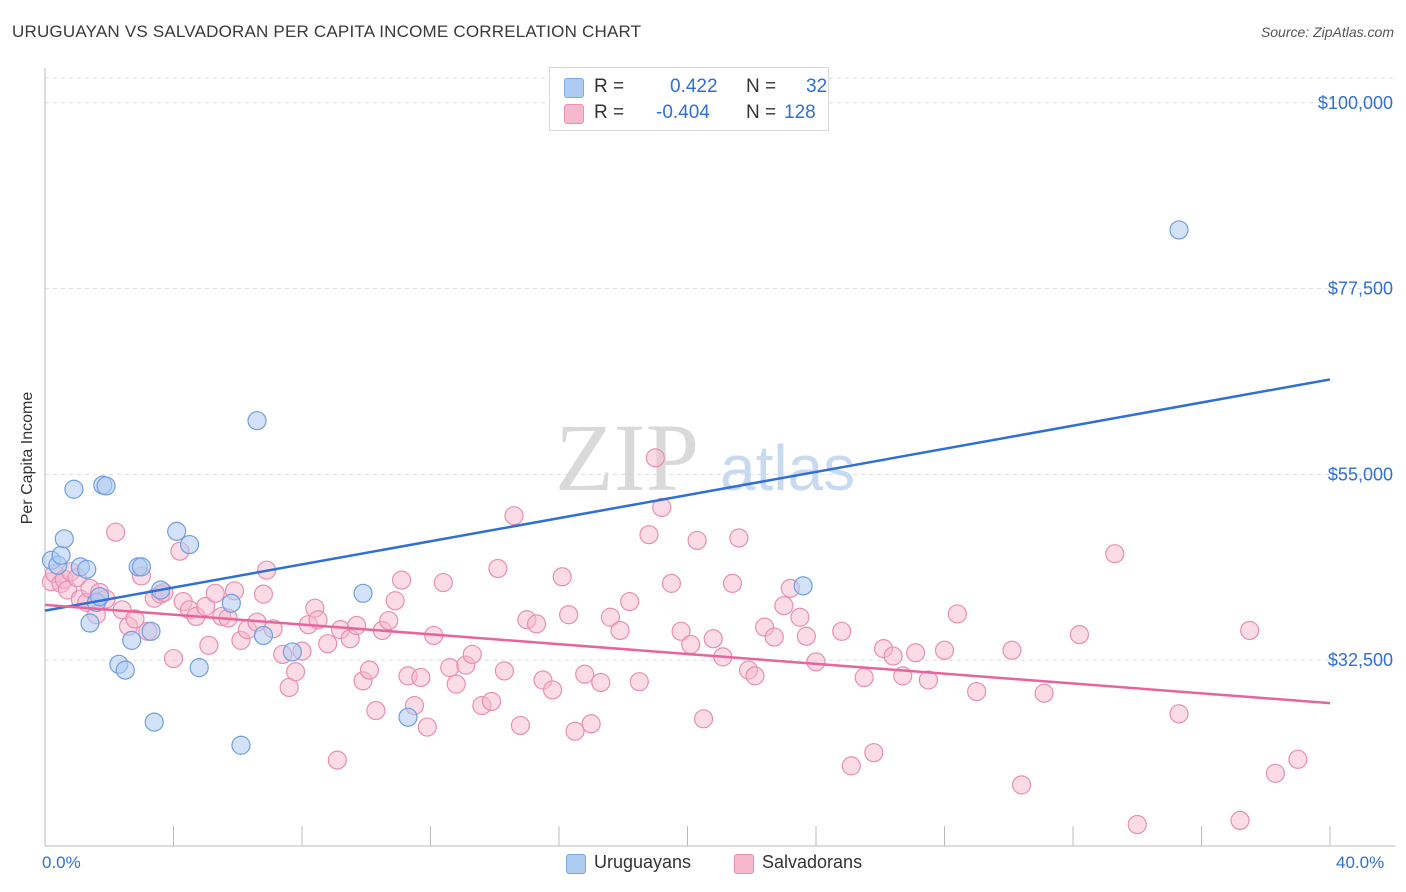 Image resolution: width=1406 pixels, height=892 pixels. I want to click on x-tick-label-min: 0.0%, so click(61, 862).